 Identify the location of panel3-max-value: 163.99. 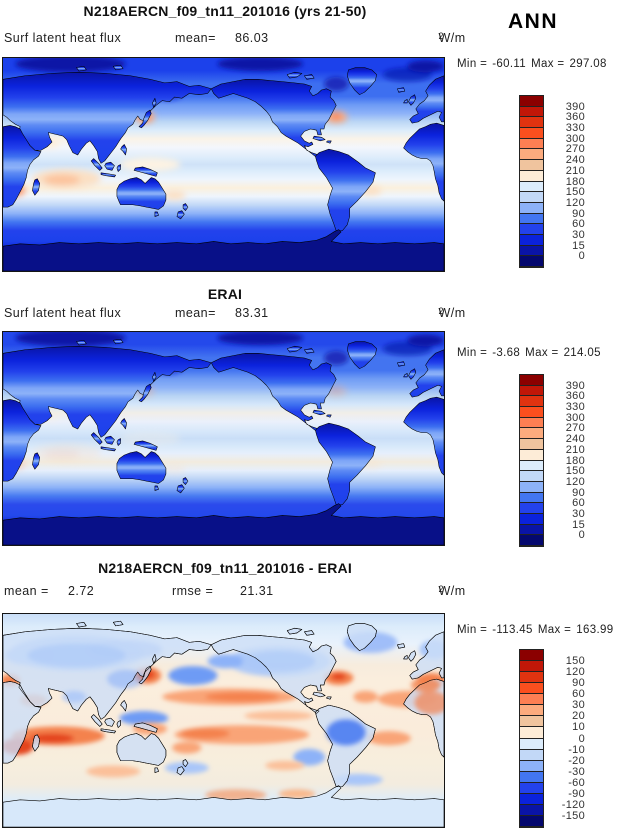
(595, 630).